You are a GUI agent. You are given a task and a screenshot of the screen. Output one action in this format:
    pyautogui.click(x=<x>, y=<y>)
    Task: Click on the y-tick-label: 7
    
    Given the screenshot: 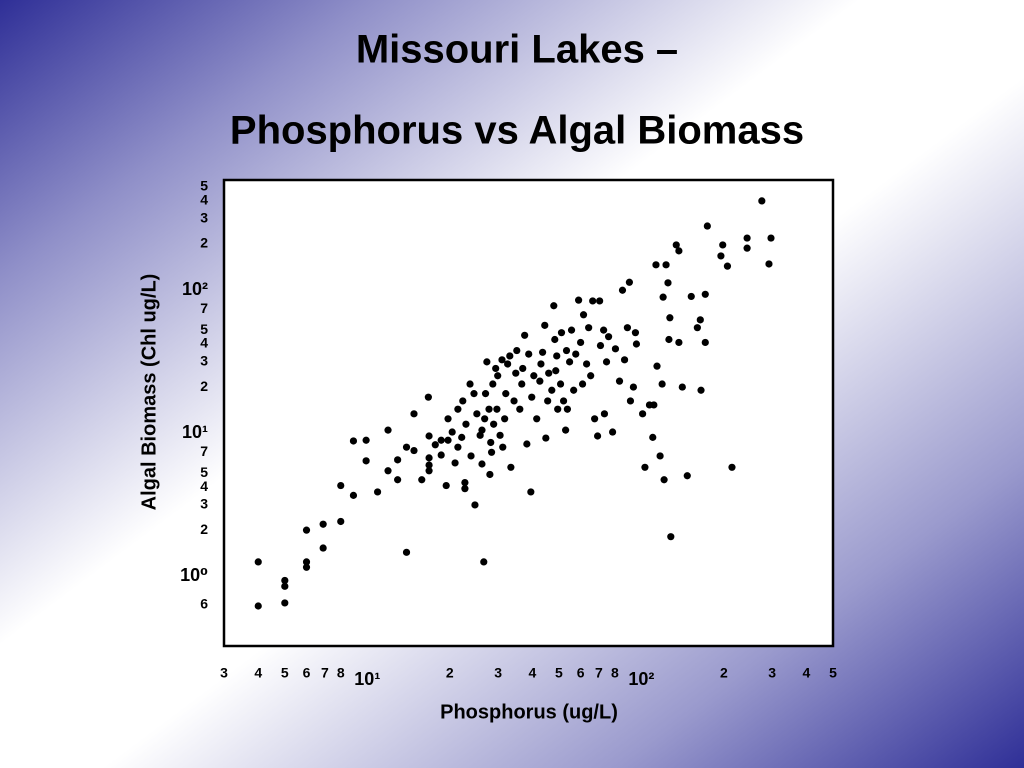 What is the action you would take?
    pyautogui.click(x=204, y=451)
    